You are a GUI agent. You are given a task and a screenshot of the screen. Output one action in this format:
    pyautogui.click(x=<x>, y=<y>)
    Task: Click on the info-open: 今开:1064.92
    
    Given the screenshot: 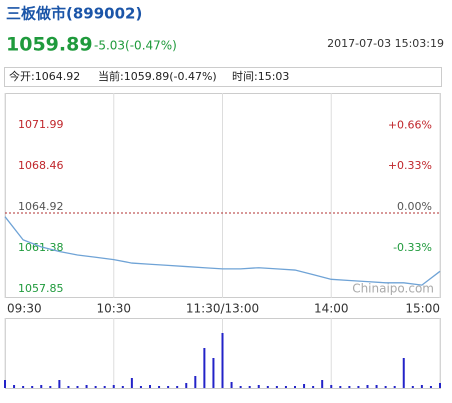 What is the action you would take?
    pyautogui.click(x=44, y=76)
    